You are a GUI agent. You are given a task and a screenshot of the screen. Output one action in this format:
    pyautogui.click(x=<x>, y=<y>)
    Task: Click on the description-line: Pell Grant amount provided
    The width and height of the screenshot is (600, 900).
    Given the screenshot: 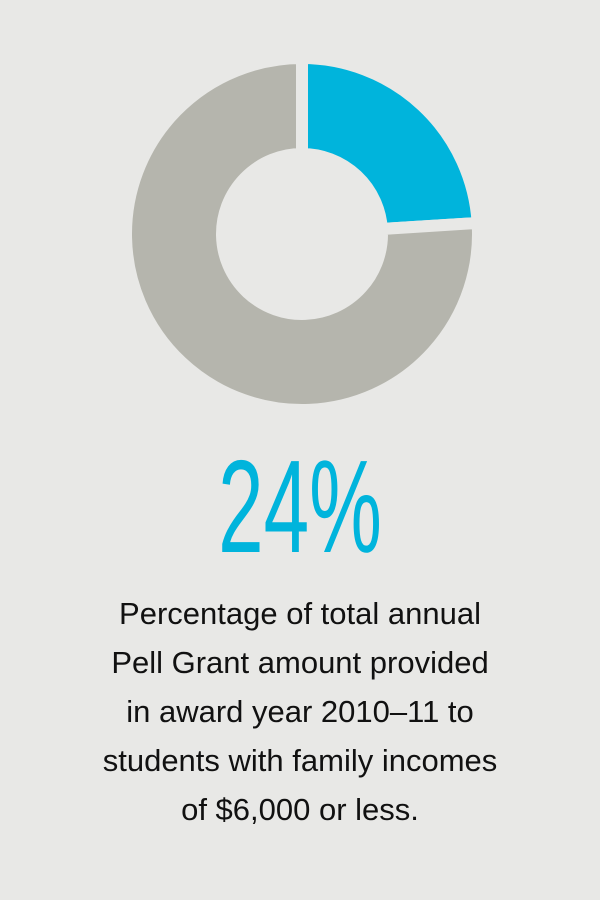 What is the action you would take?
    pyautogui.click(x=299, y=662)
    